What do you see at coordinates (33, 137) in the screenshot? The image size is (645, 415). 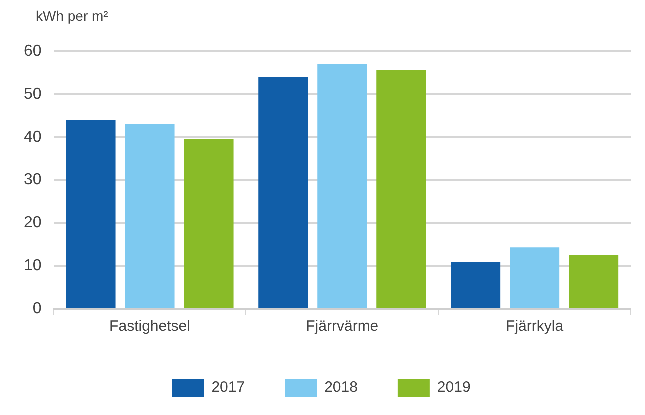 I see `y-tick-label: 40` at bounding box center [33, 137].